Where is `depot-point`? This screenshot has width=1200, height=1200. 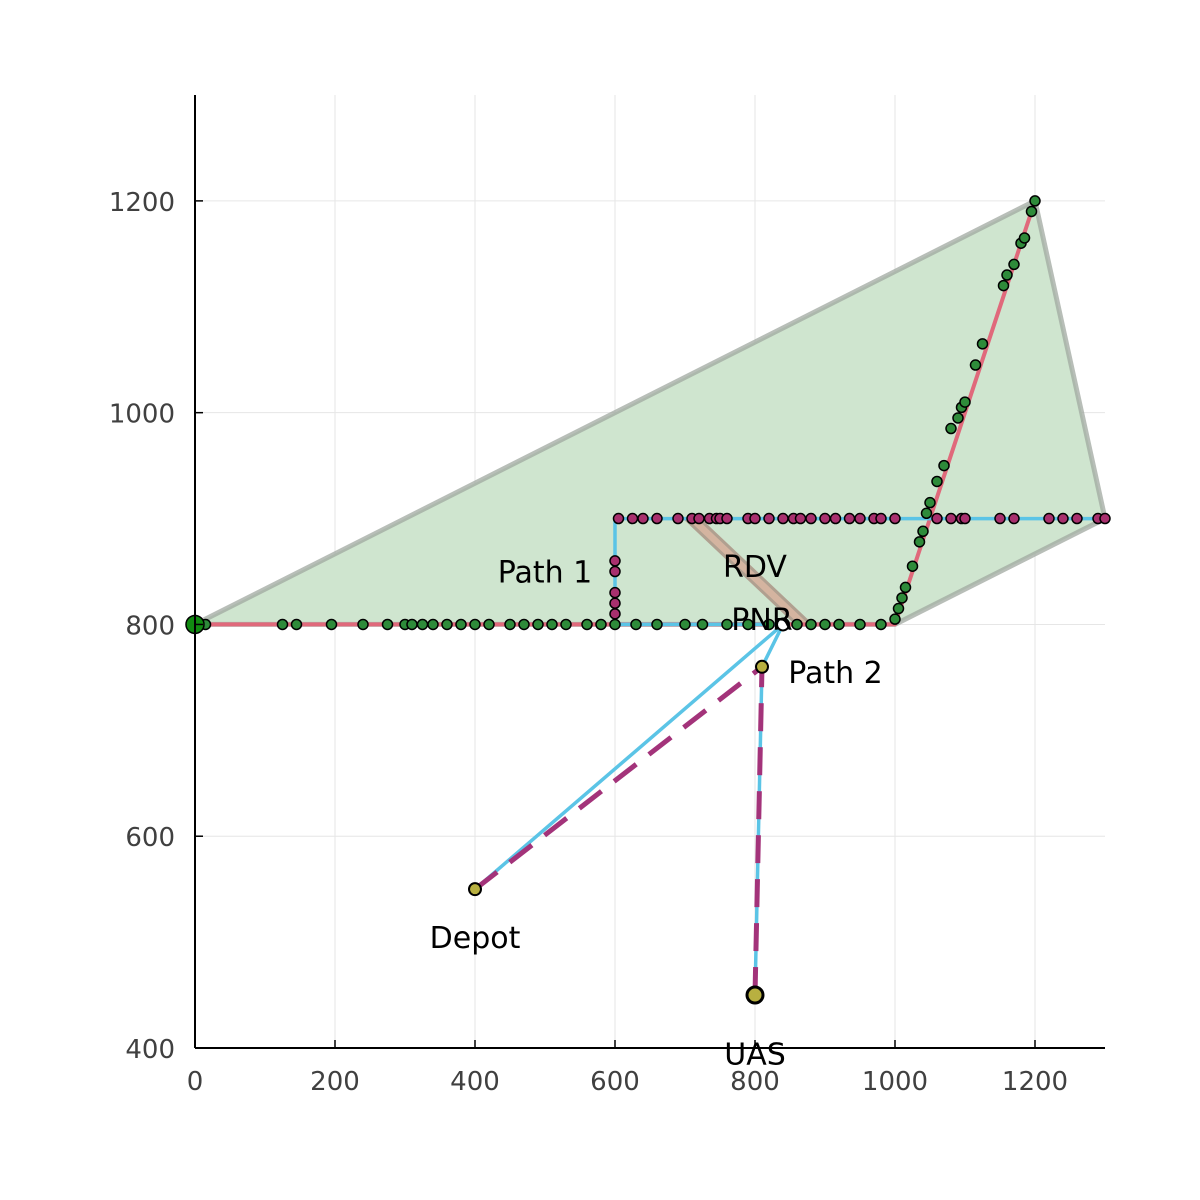
depot-point is located at coordinates (475, 889).